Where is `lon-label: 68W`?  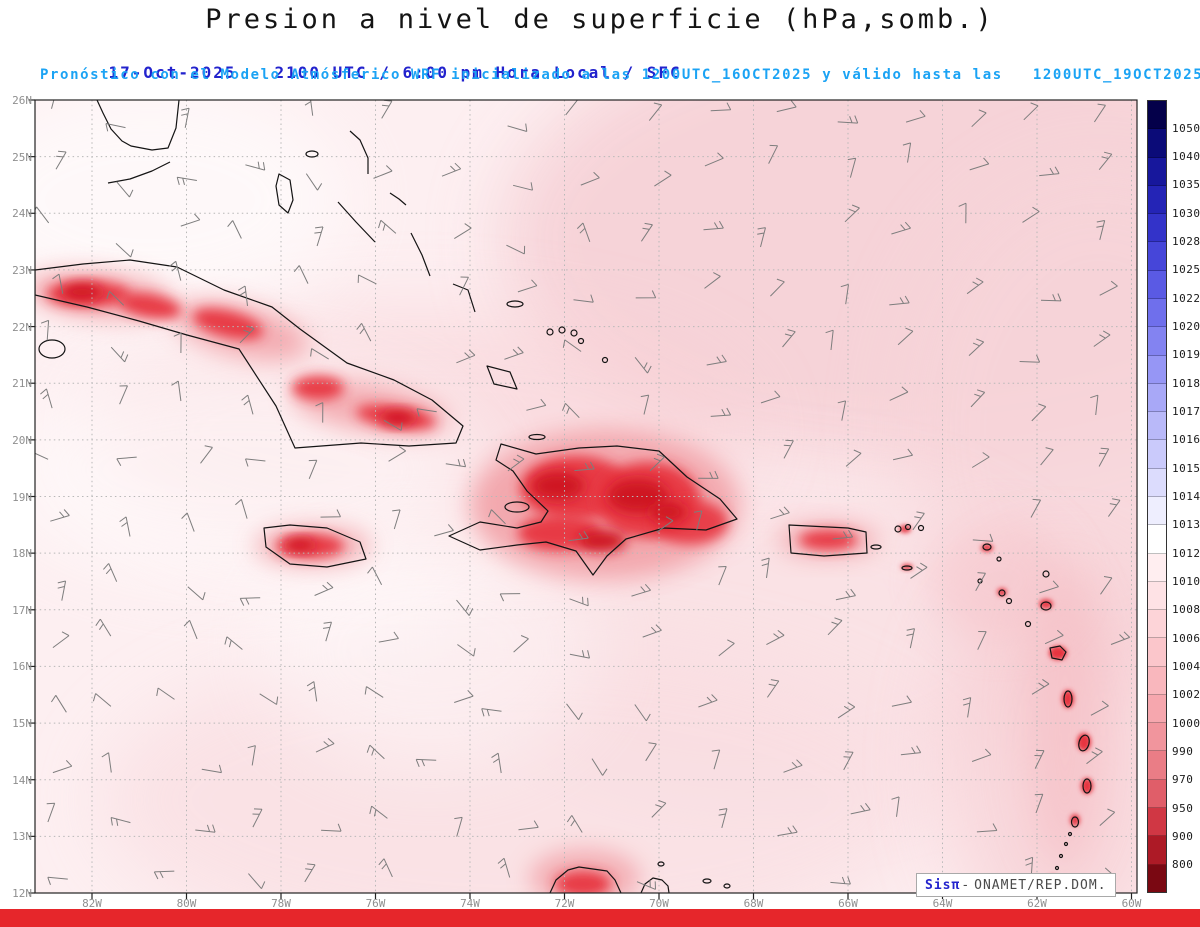
lon-label: 68W is located at coordinates (753, 903).